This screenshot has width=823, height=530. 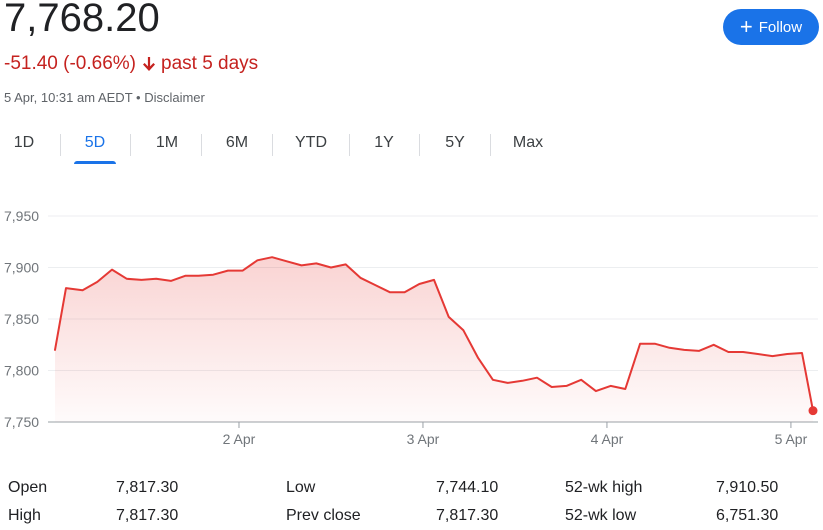 What do you see at coordinates (24, 142) in the screenshot?
I see `tab-1d: 1D` at bounding box center [24, 142].